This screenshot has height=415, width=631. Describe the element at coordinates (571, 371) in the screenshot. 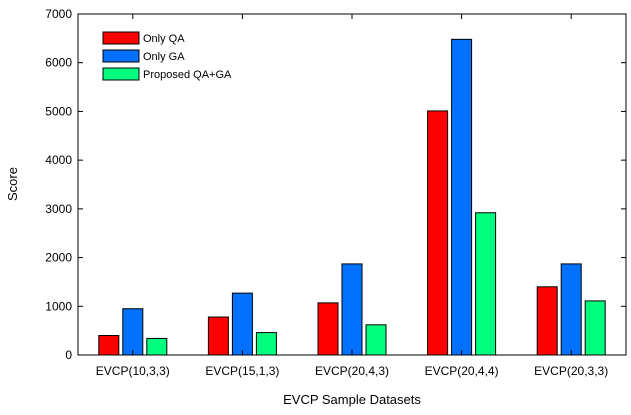

I see `x-tick-label: EVCP(20,3,3)` at that location.